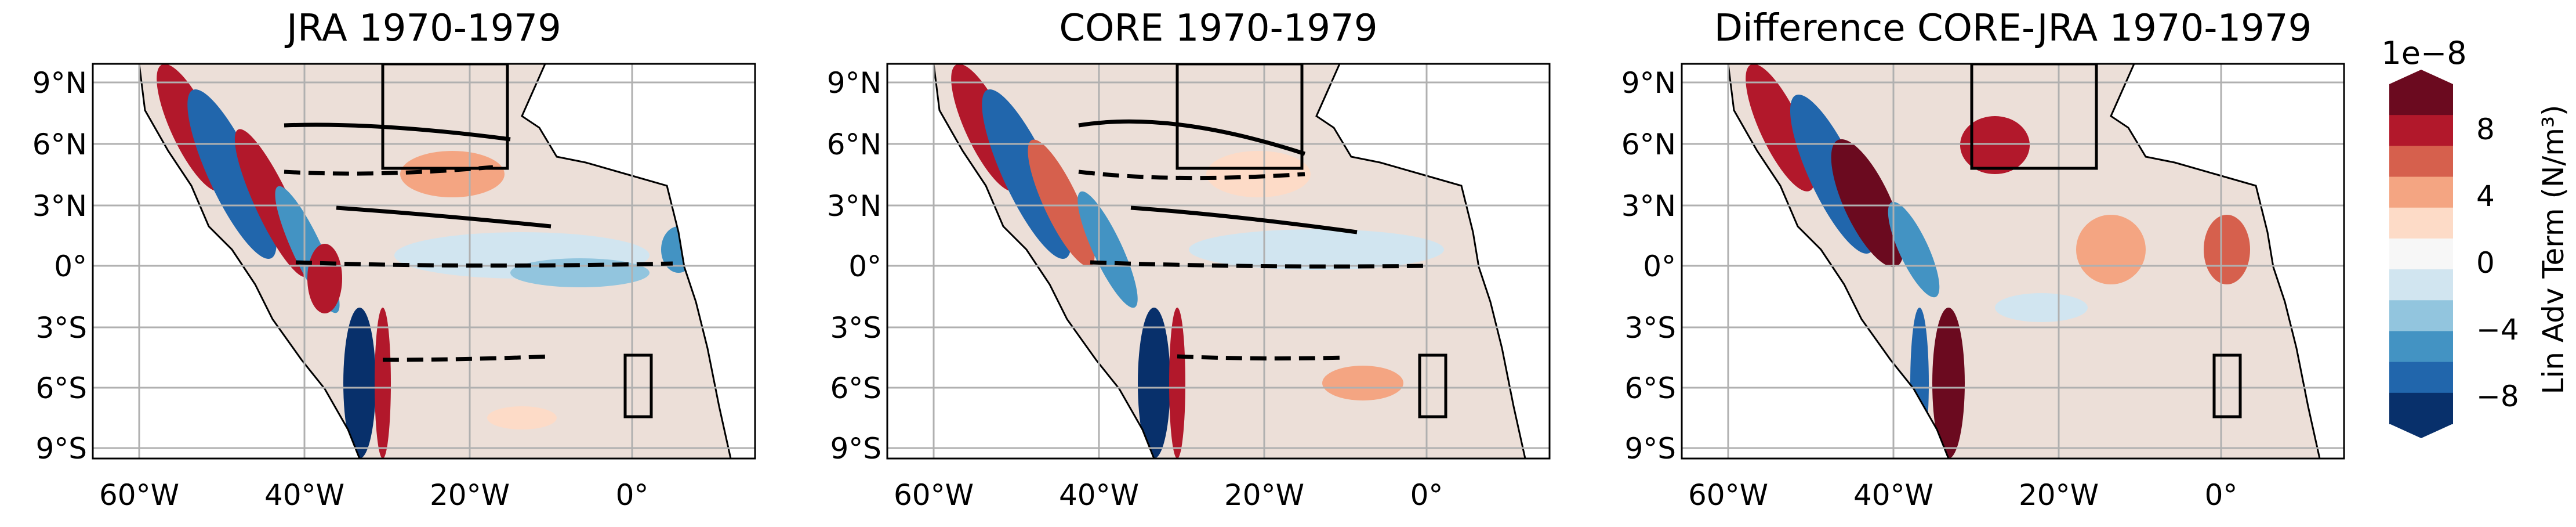 This screenshot has height=527, width=2576. I want to click on panel-title-jra: JRA 1970-1979, so click(423, 28).